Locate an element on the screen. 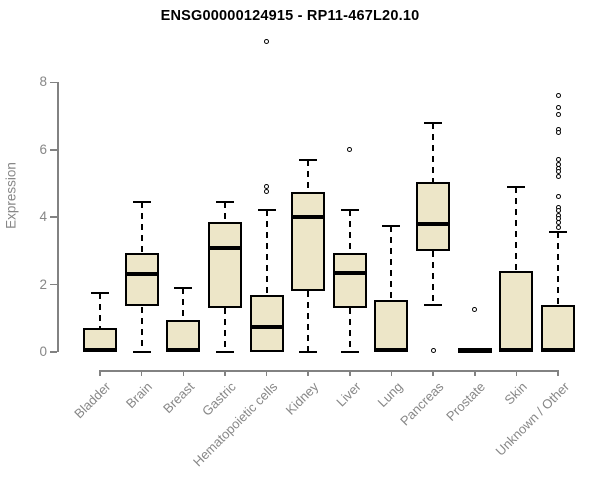 This screenshot has height=500, width=600. upper-whisker-cap-brain is located at coordinates (141, 202).